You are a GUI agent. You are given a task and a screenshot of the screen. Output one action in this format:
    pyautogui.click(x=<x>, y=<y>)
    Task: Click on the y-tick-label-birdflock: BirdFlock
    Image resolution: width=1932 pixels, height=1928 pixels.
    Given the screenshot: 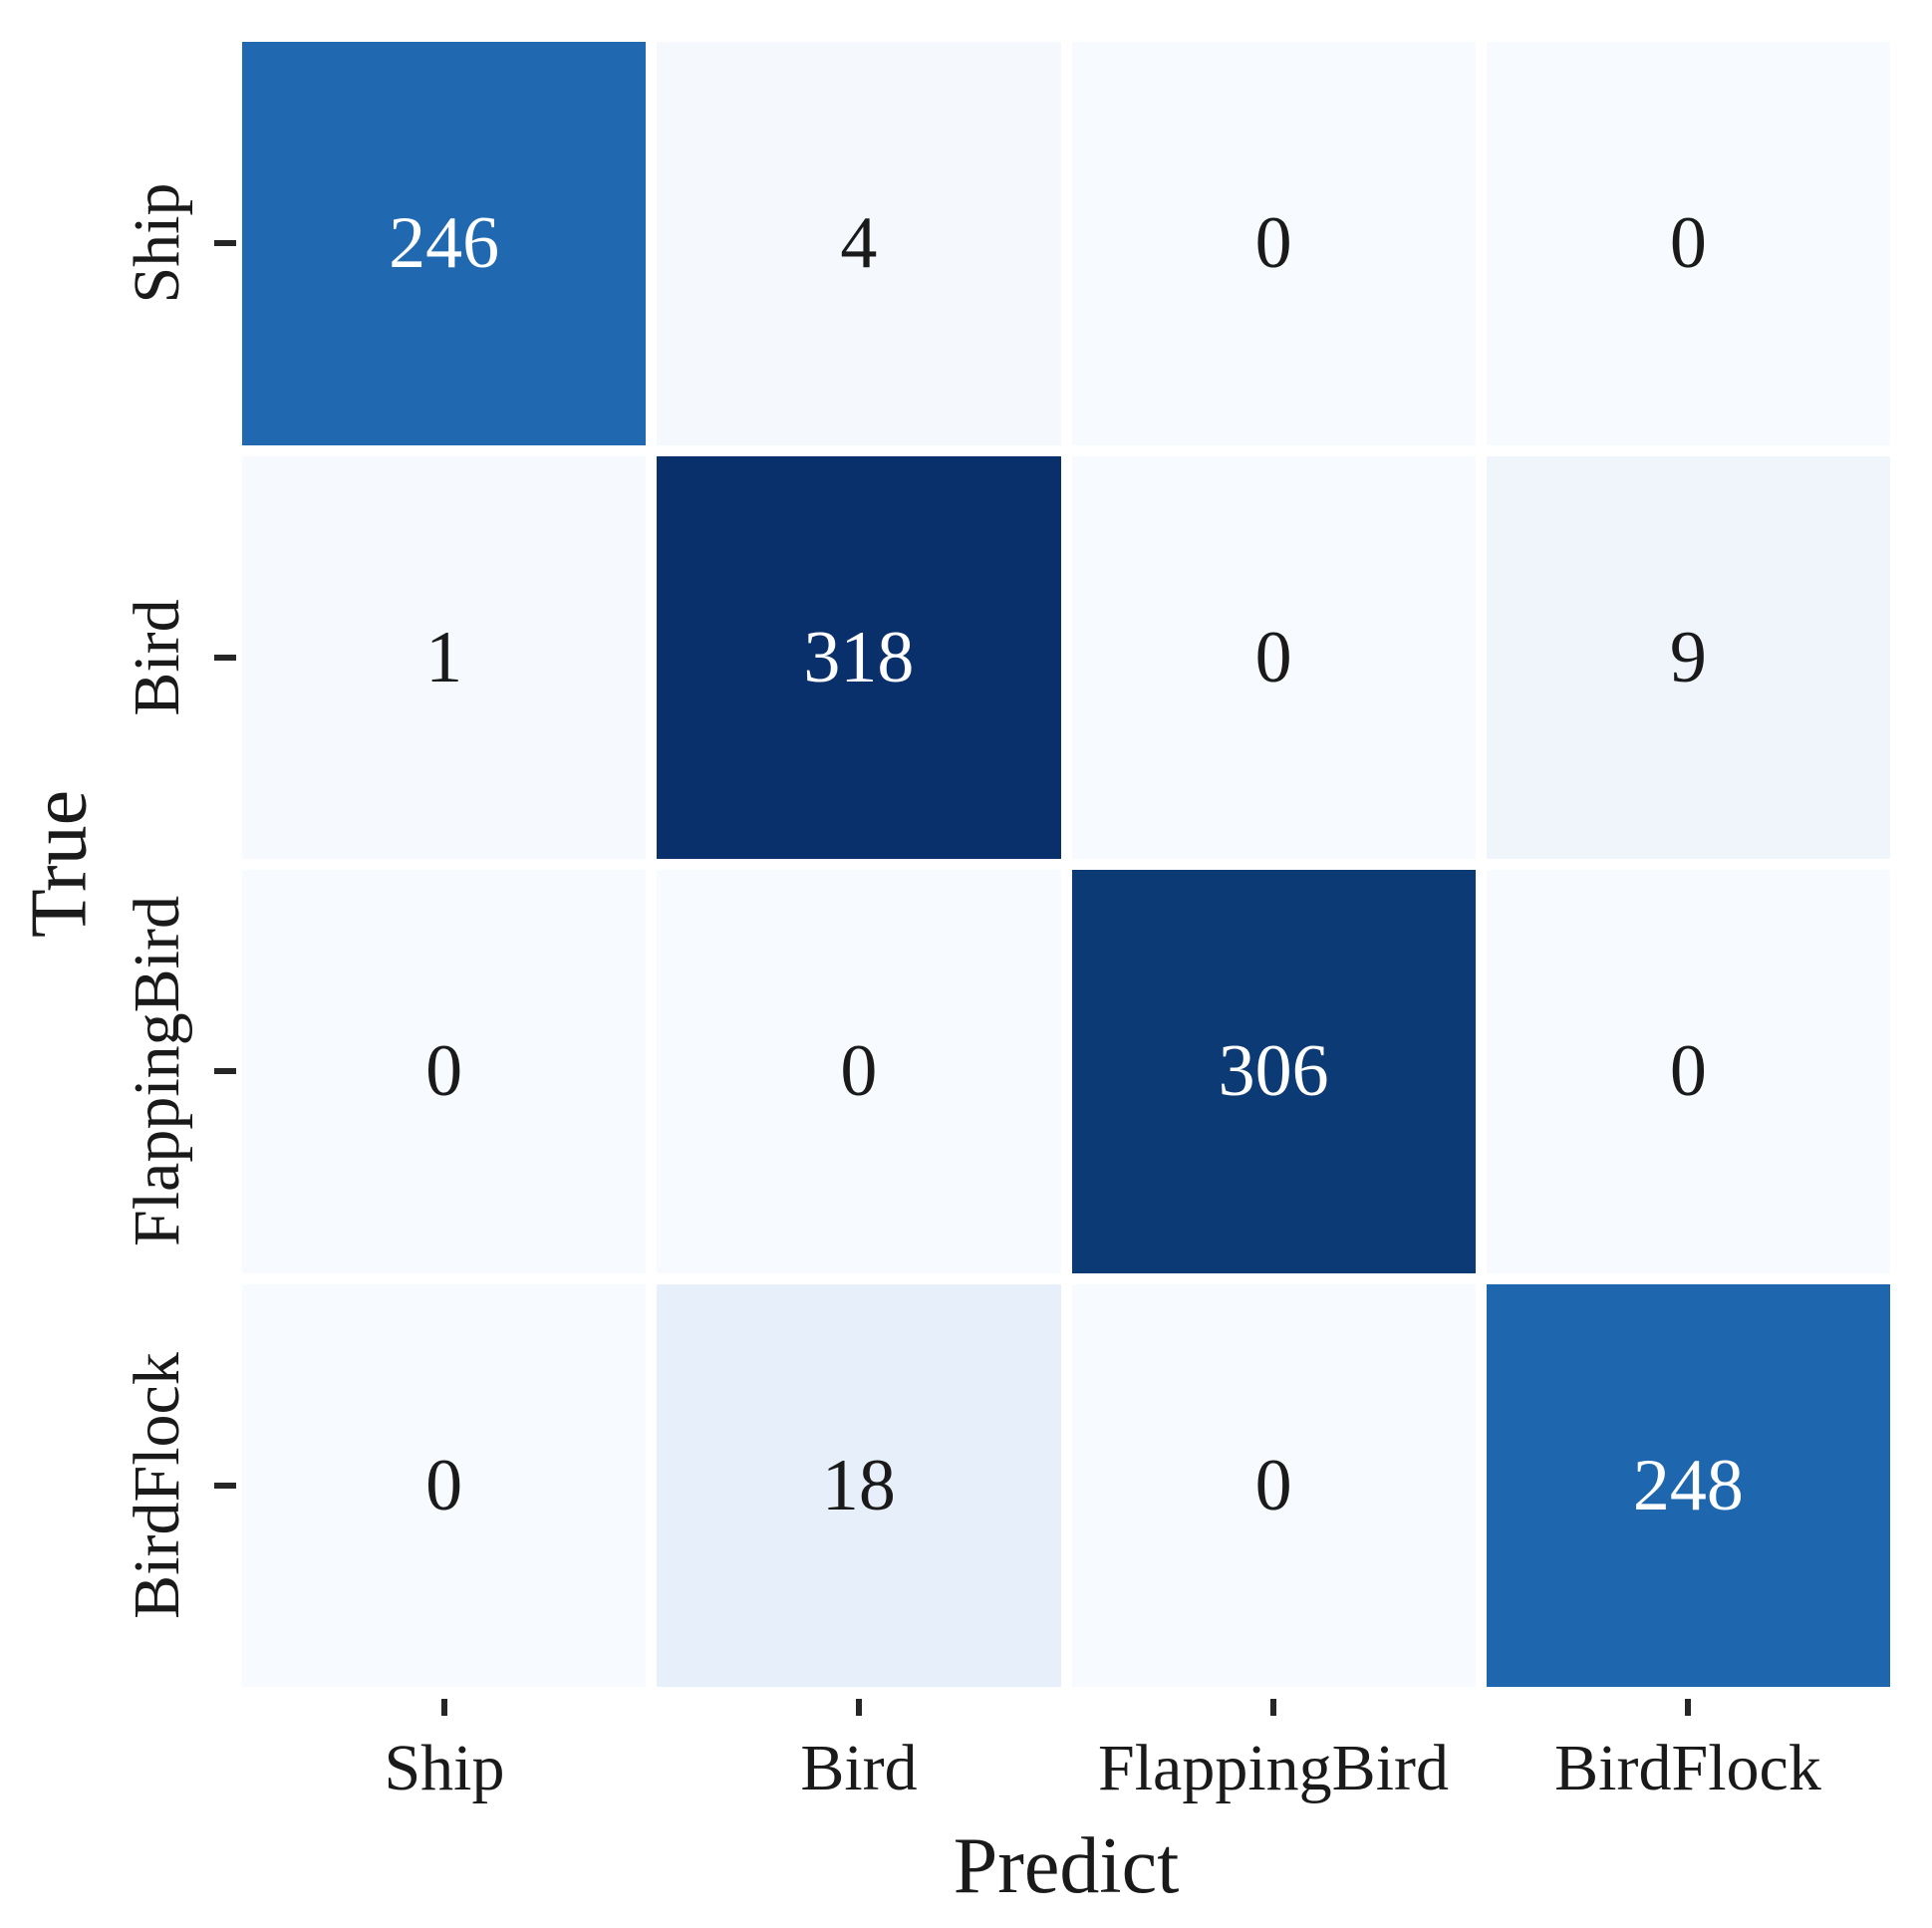 What is the action you would take?
    pyautogui.click(x=157, y=1485)
    